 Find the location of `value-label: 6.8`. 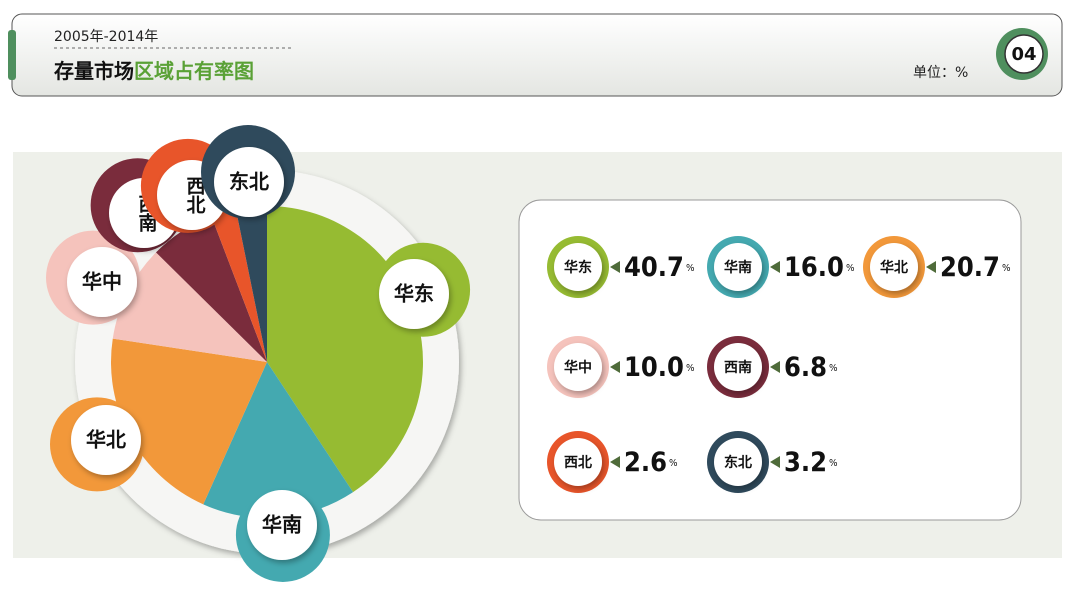

value-label: 6.8 is located at coordinates (805, 367).